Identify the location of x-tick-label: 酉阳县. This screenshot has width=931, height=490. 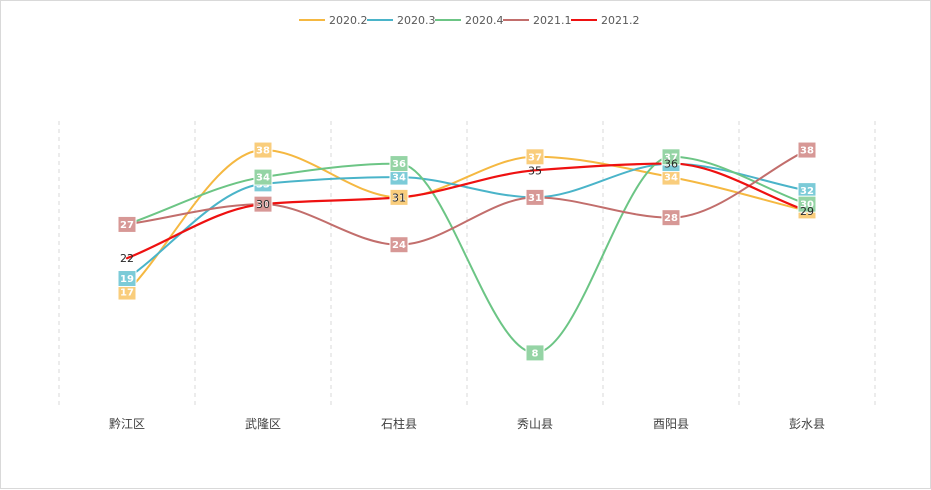
(671, 424).